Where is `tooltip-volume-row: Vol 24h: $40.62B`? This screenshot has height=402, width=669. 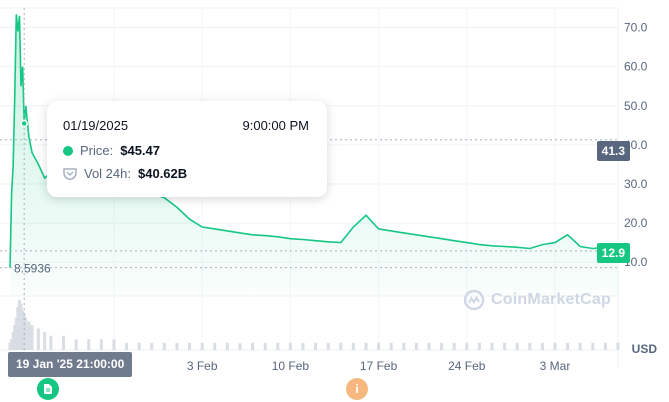
tooltip-volume-row: Vol 24h: $40.62B is located at coordinates (125, 173).